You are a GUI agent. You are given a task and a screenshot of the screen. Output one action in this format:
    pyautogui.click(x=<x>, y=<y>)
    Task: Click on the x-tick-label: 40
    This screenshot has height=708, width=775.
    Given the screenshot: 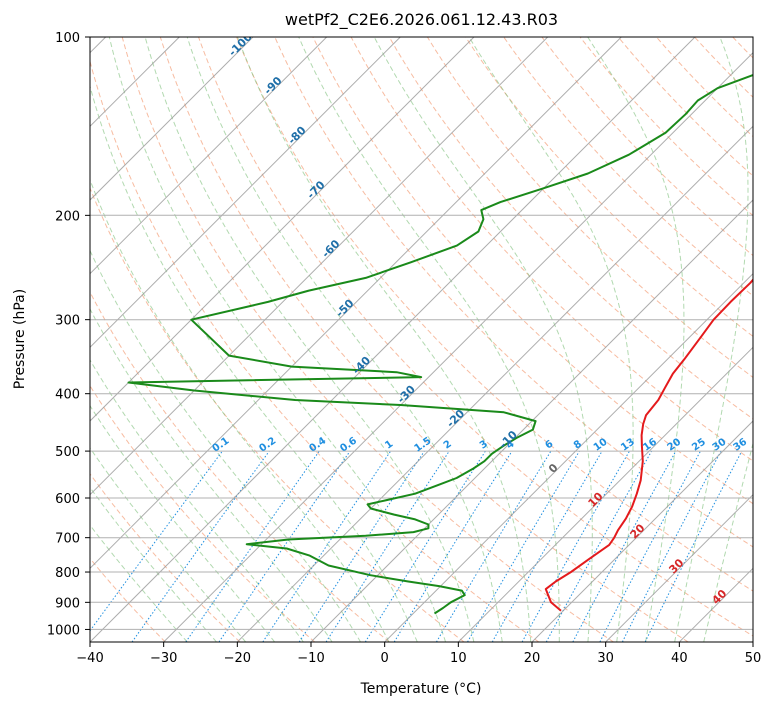 What is the action you would take?
    pyautogui.click(x=679, y=658)
    